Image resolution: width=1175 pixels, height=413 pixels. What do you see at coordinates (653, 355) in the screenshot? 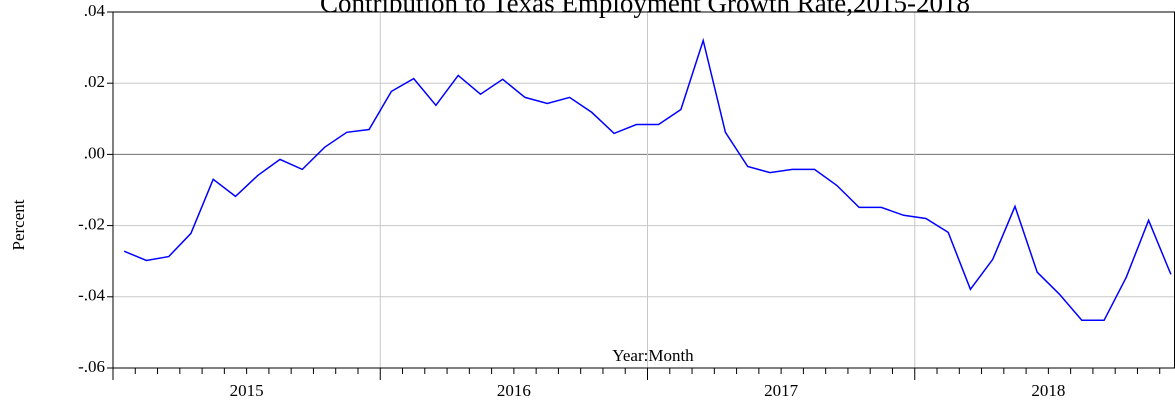
I see `x-axis-label: Year:Month` at bounding box center [653, 355].